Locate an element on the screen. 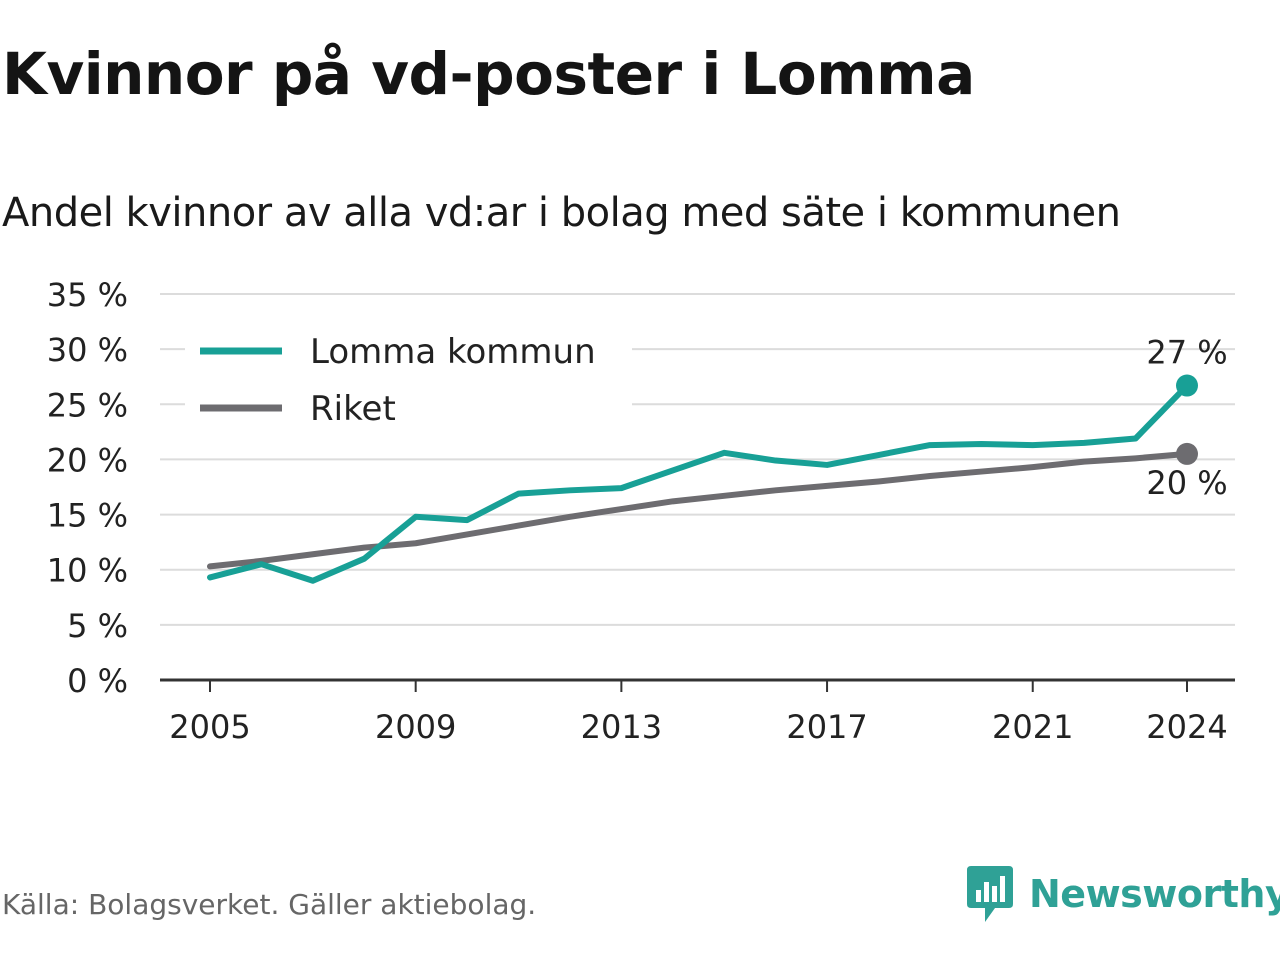 Image resolution: width=1280 pixels, height=960 pixels. y-tick-label: 0 % is located at coordinates (97, 681).